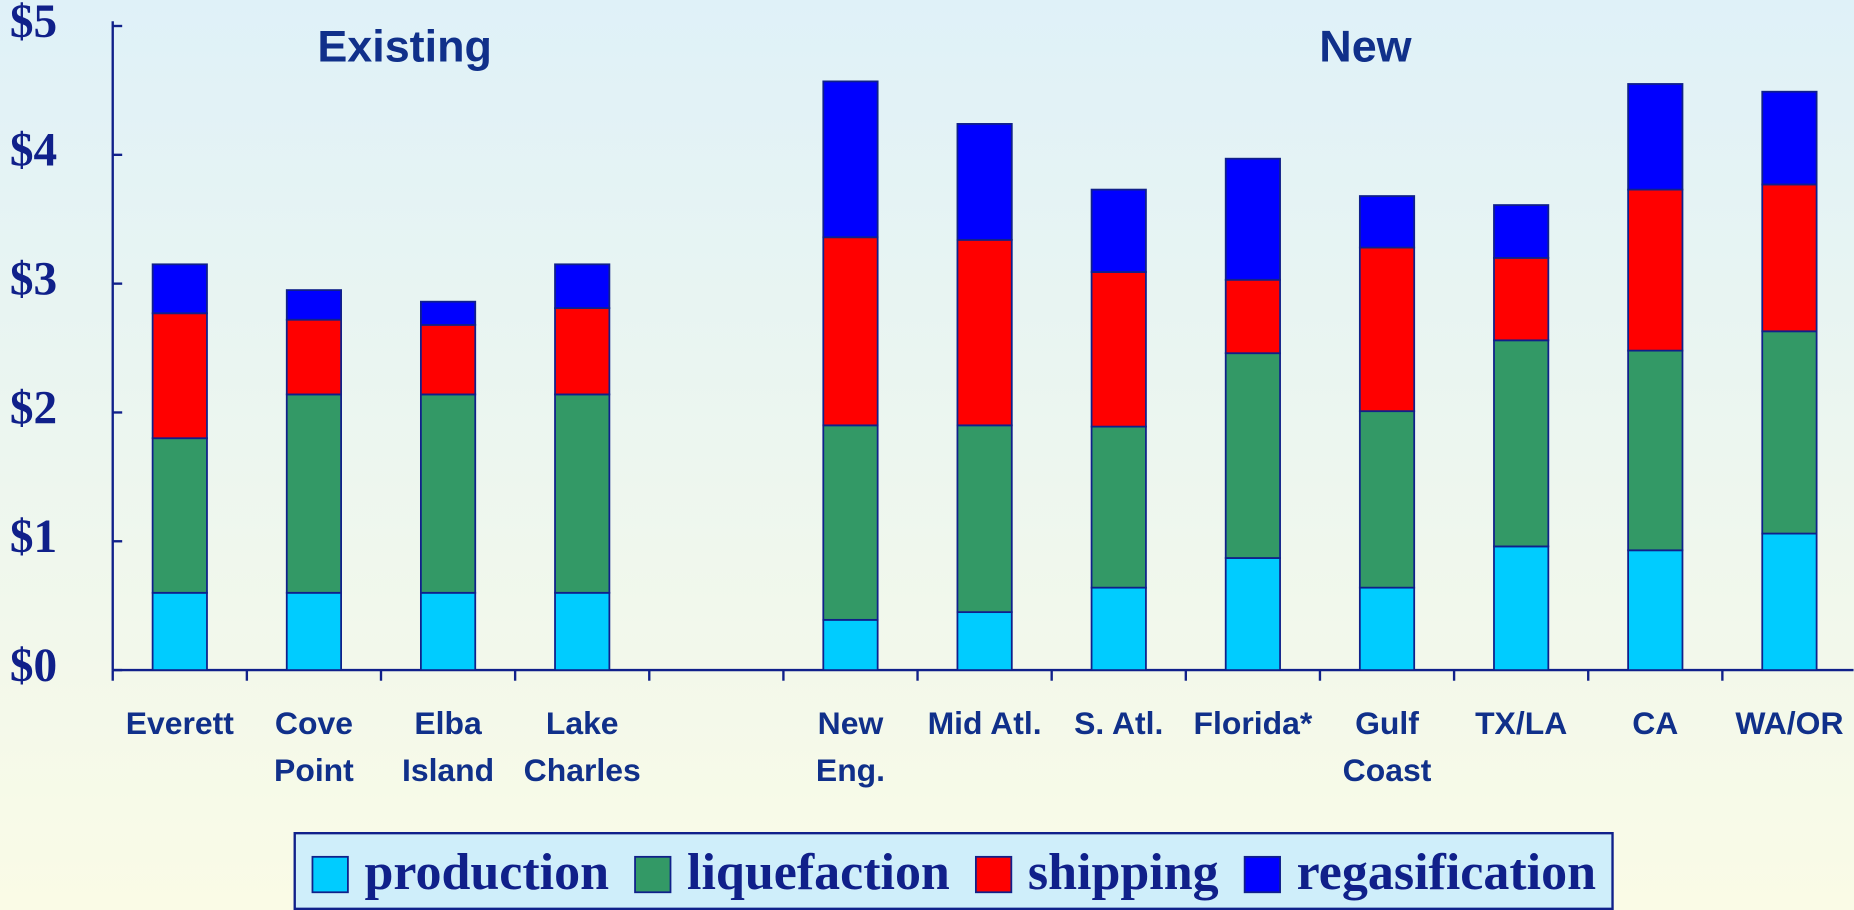 The width and height of the screenshot is (1854, 910). I want to click on x-label-box: CA, so click(1655, 723).